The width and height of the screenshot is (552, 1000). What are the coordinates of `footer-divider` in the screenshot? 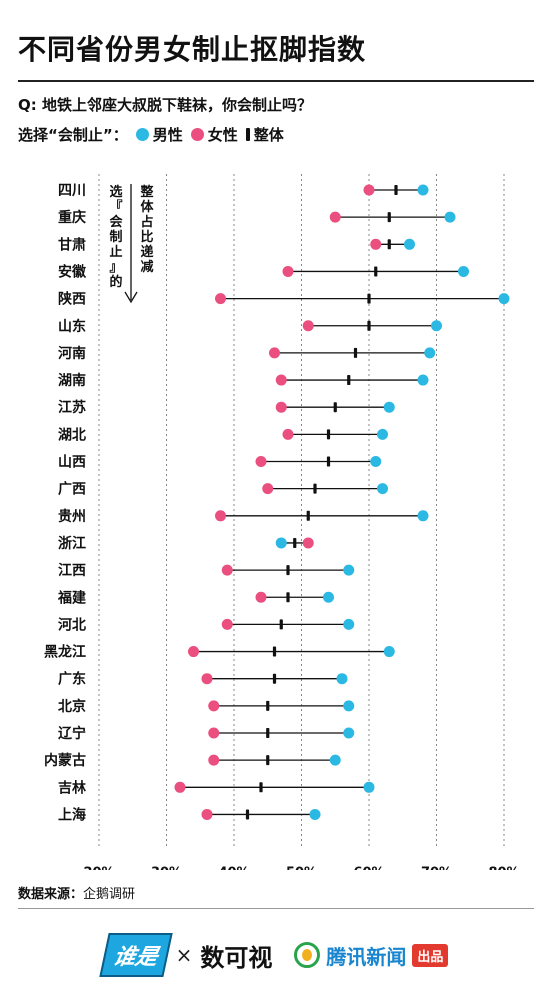 It's located at (276, 908).